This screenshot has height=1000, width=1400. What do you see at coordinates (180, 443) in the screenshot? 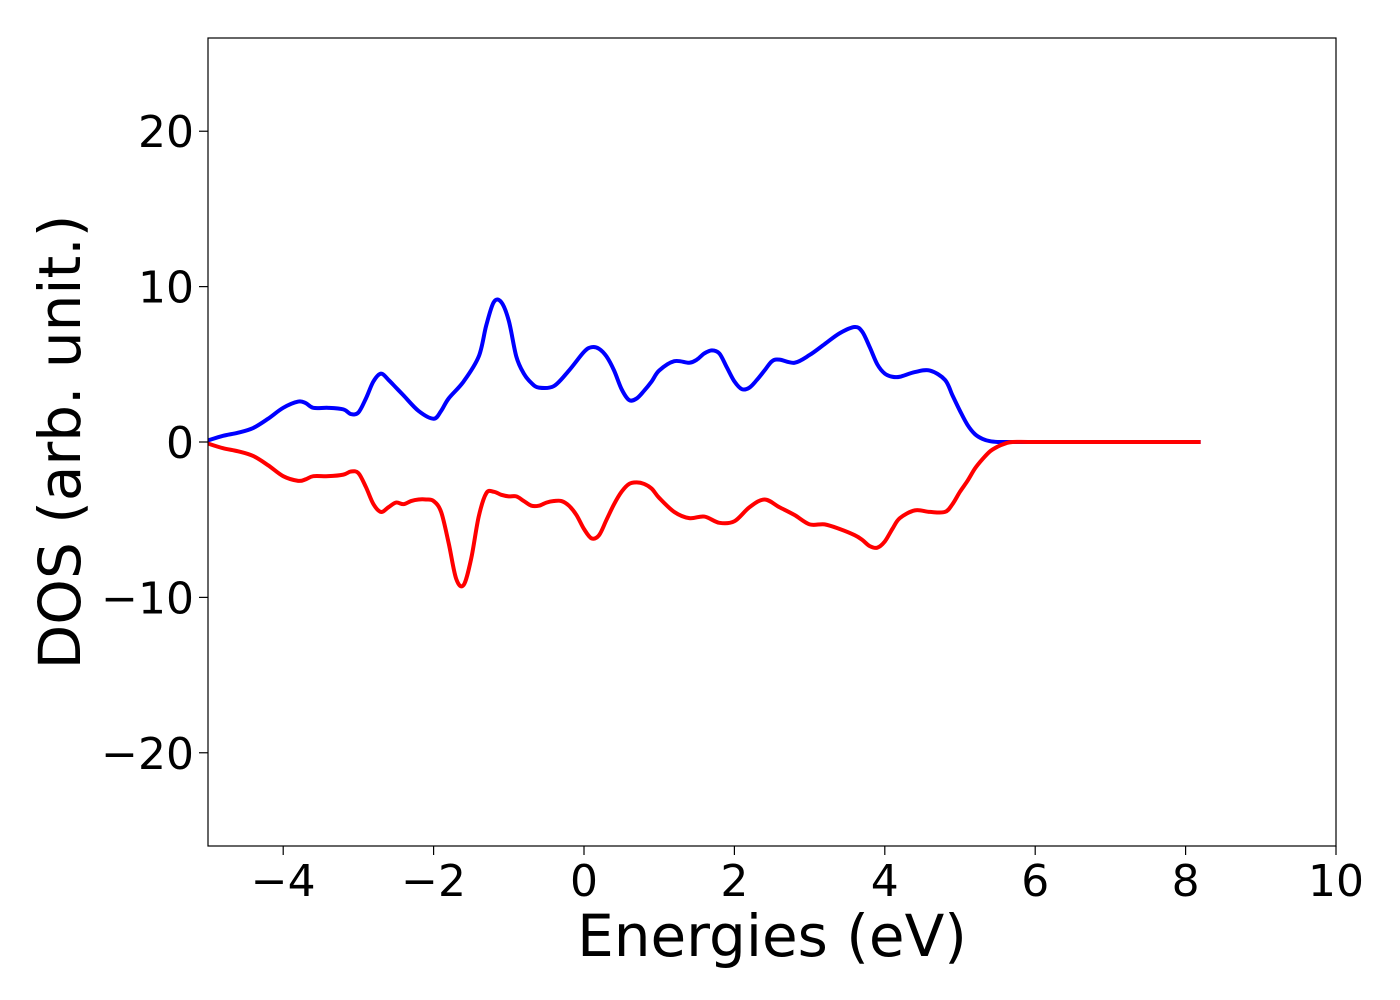
I see `y-tick-label: 0` at bounding box center [180, 443].